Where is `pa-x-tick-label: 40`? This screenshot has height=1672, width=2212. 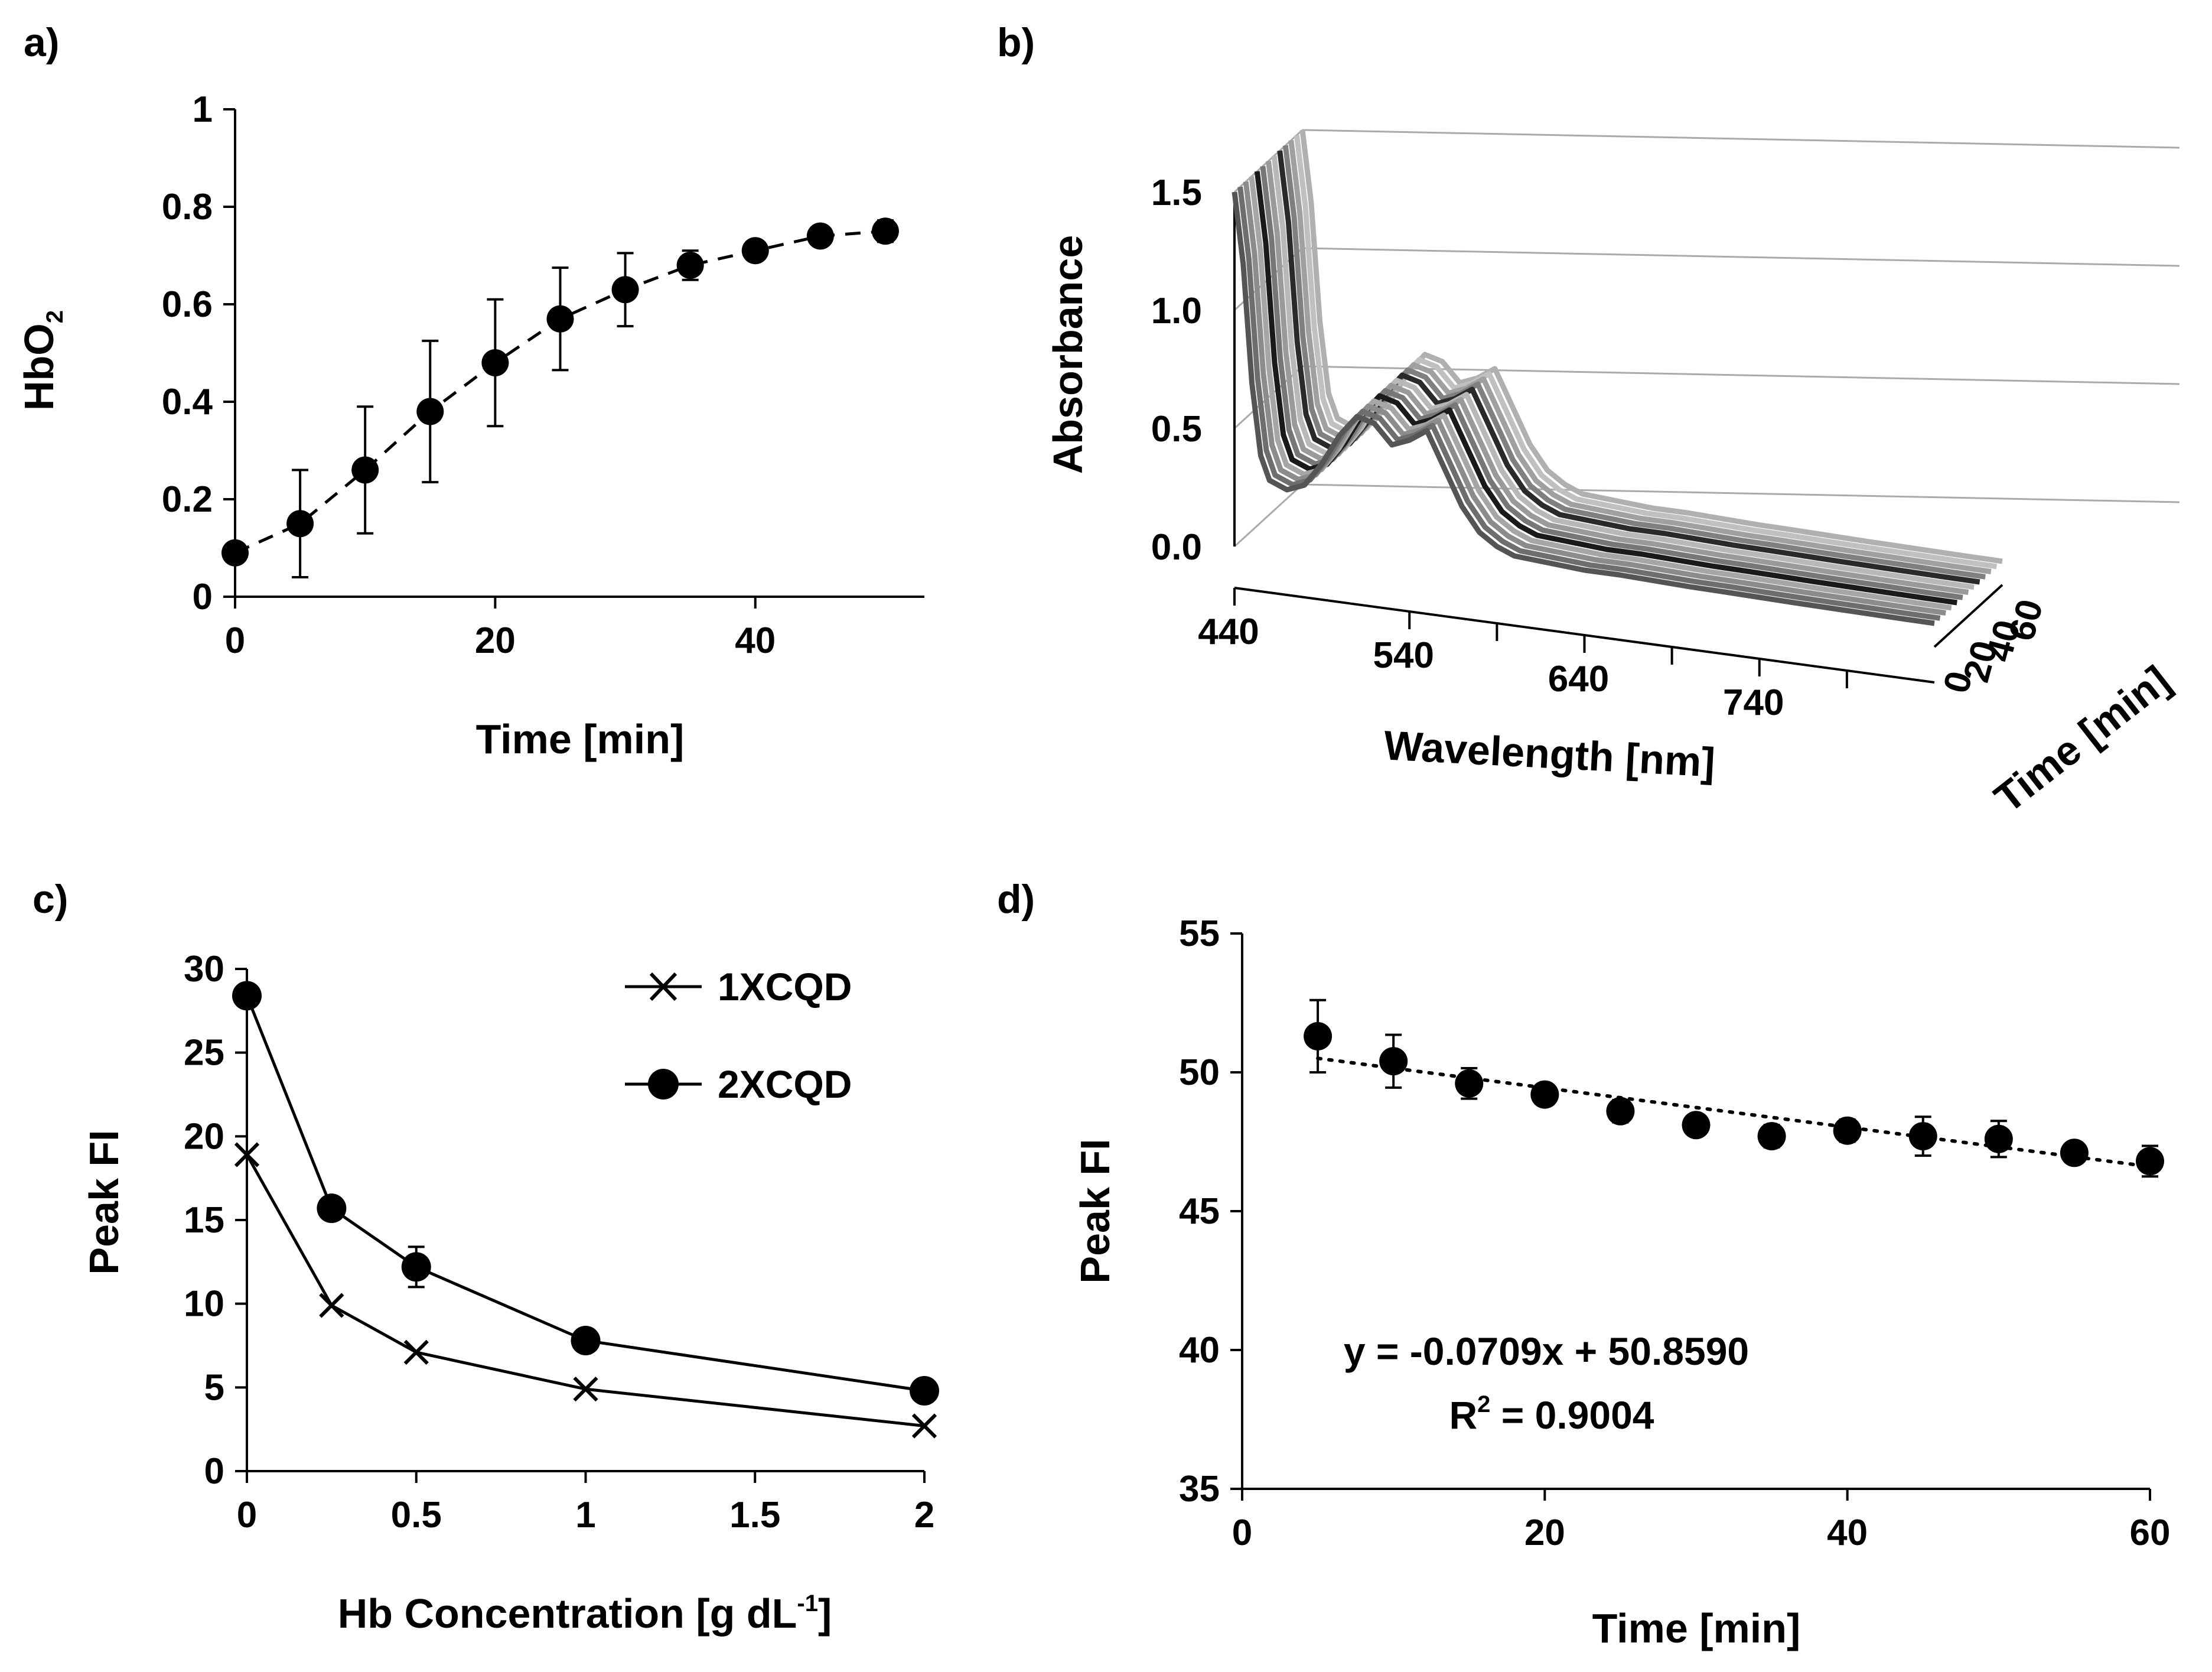
pa-x-tick-label: 40 is located at coordinates (755, 641).